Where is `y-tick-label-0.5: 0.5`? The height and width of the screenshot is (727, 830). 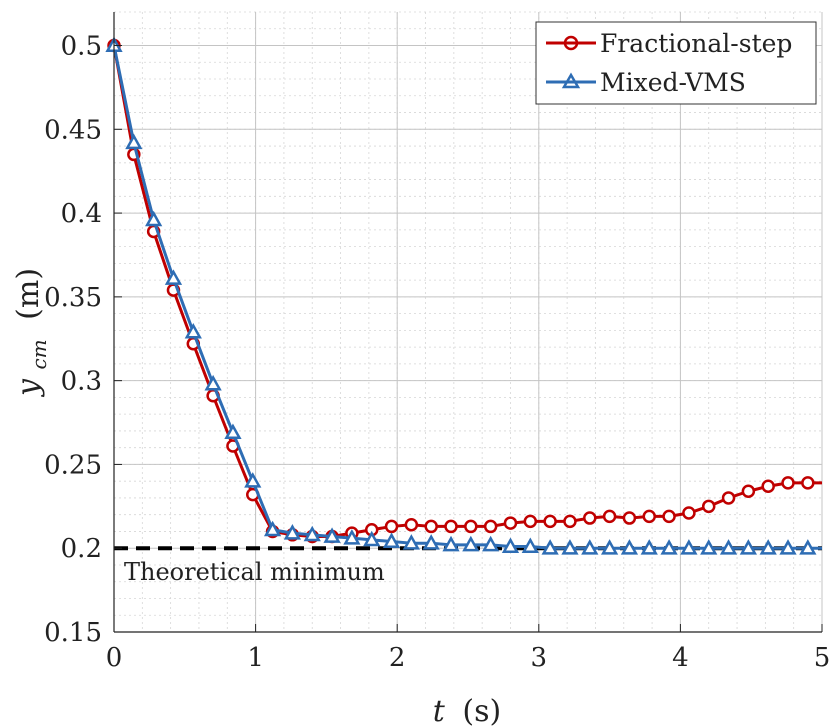 y-tick-label-0.5: 0.5 is located at coordinates (81, 47).